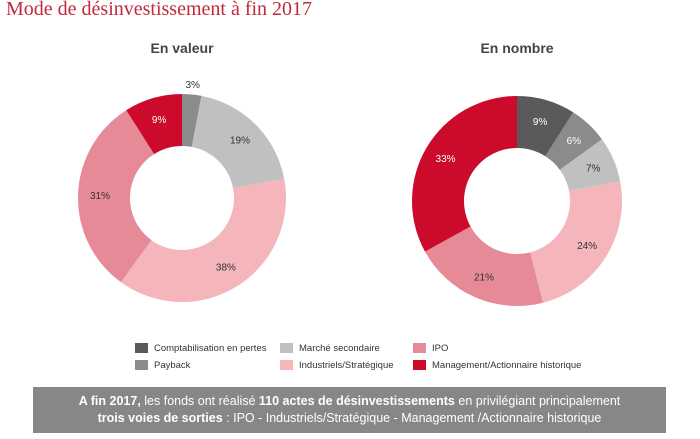 The image size is (700, 439). Describe the element at coordinates (587, 246) in the screenshot. I see `slice-label: 24%` at that location.